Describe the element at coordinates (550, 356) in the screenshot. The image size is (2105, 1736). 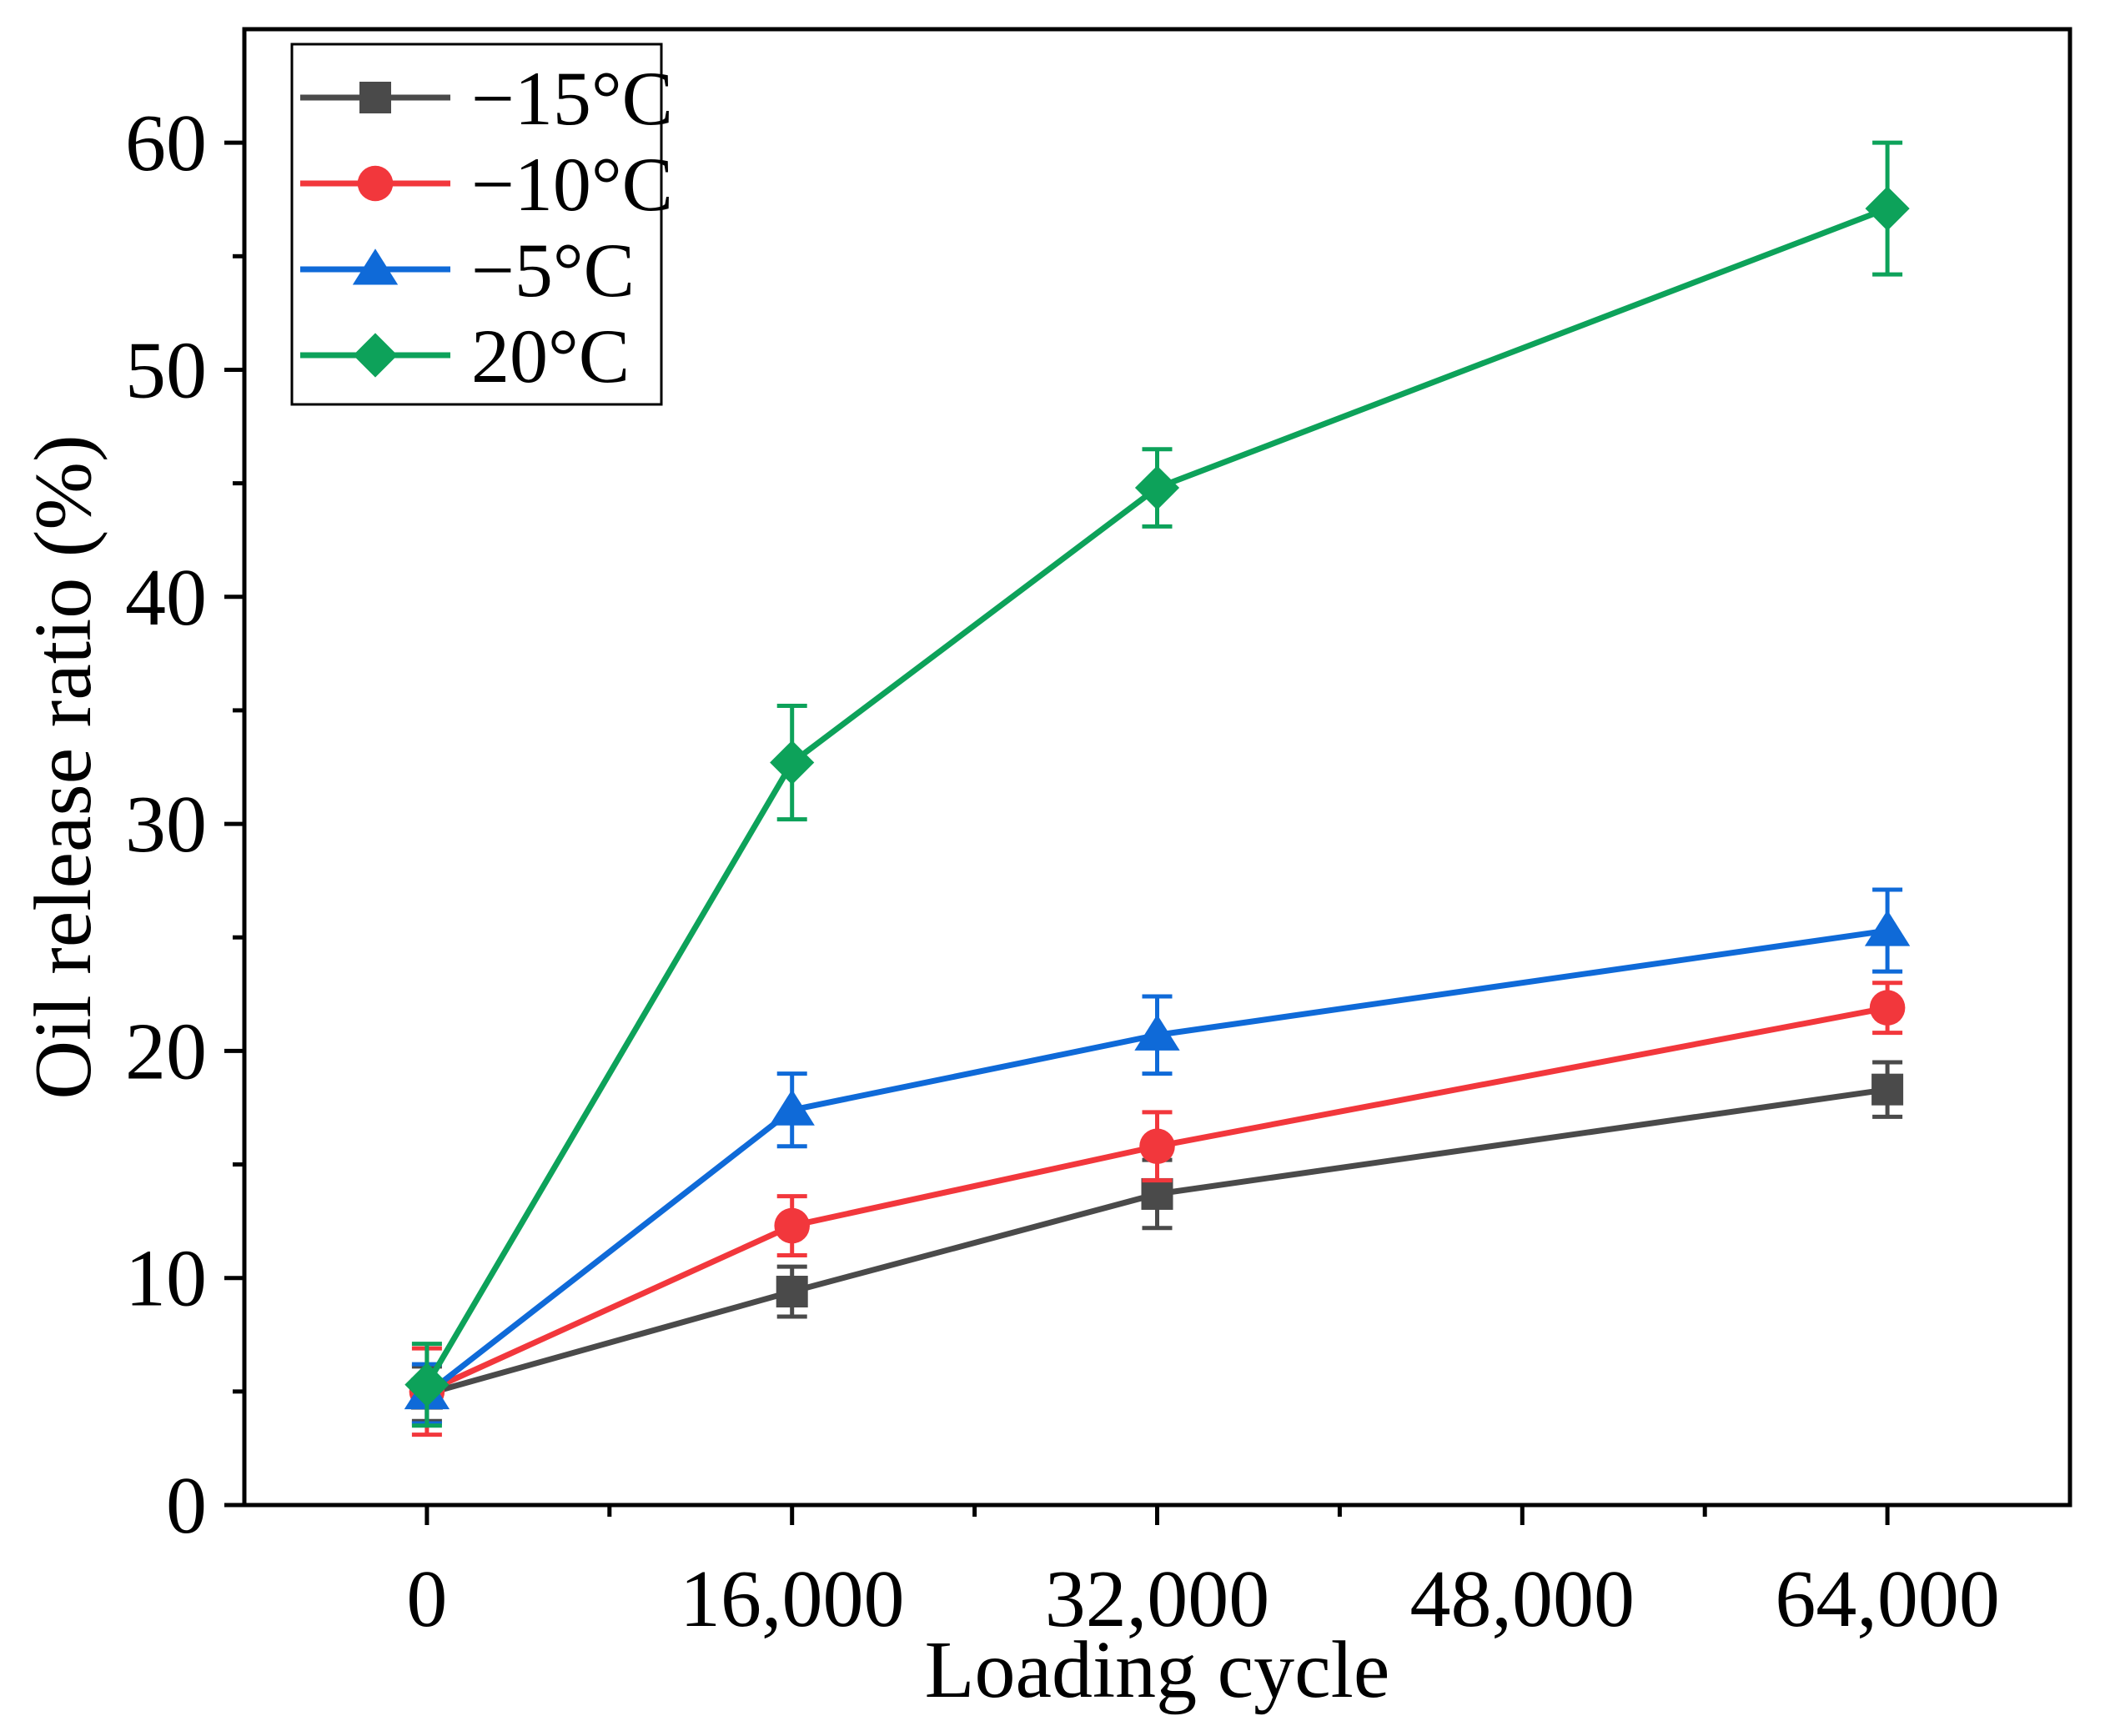
I see `legend-label: 20°C` at that location.